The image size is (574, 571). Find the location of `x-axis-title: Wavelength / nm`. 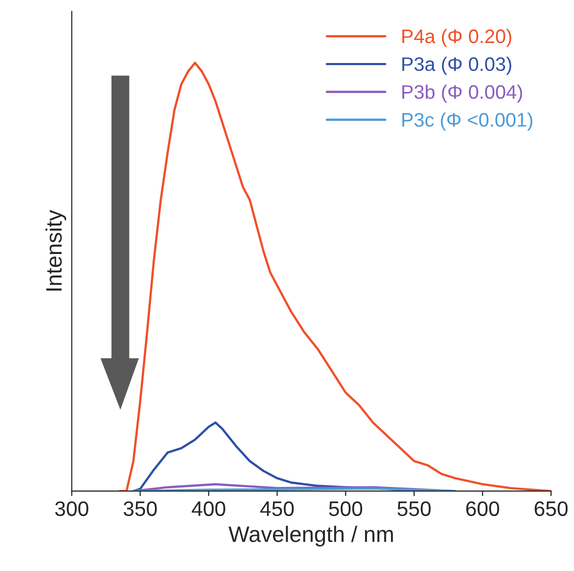

x-axis-title: Wavelength / nm is located at coordinates (310, 536).